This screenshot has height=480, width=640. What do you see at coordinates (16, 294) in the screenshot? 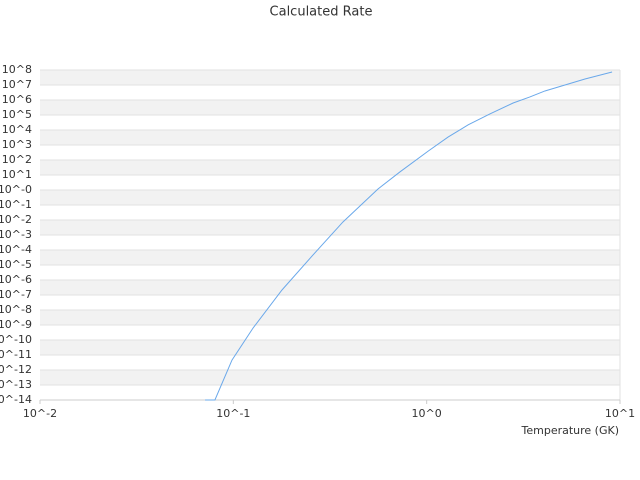
I see `y-tick-label: 10^-7` at bounding box center [16, 294].